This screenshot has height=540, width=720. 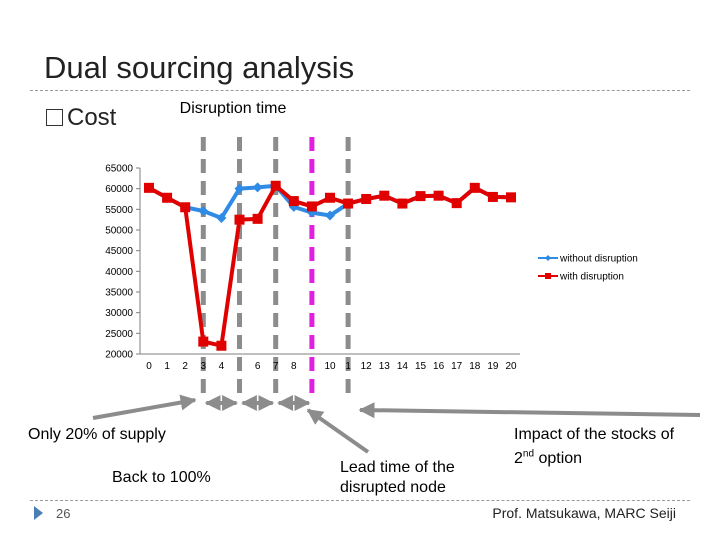 I want to click on x-tick-label: 10, so click(x=330, y=366).